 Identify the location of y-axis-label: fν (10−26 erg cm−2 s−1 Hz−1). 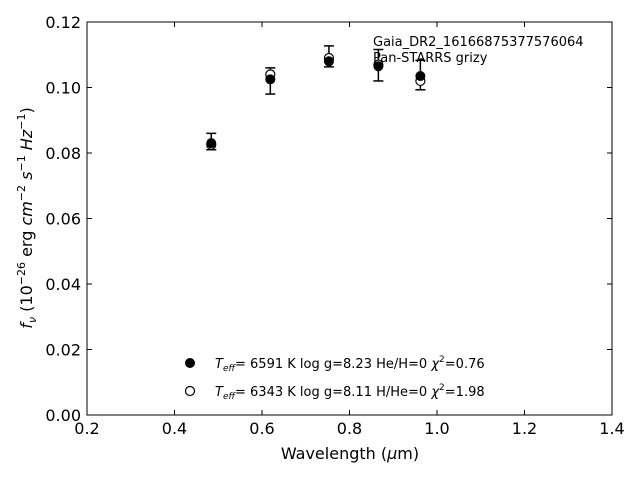
(27, 217).